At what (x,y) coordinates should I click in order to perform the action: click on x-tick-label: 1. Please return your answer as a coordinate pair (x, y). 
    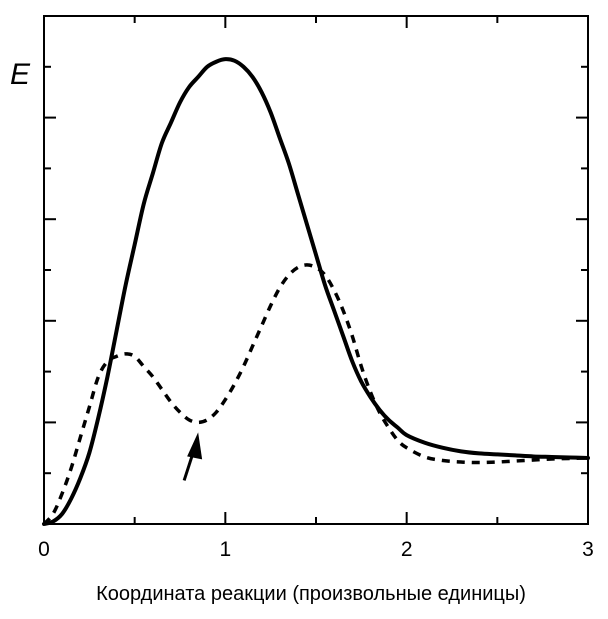
    Looking at the image, I should click on (225, 549).